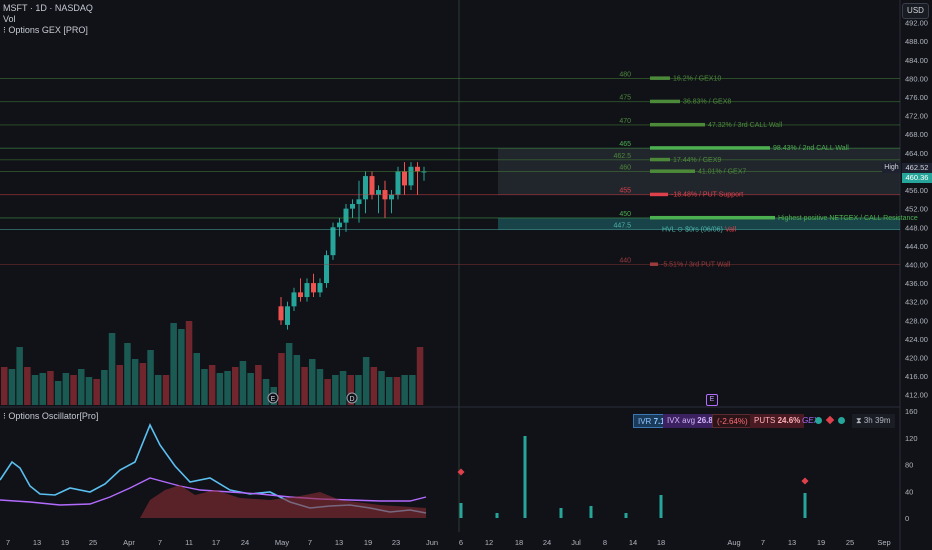  I want to click on price-tick-label: 416.00, so click(916, 376).